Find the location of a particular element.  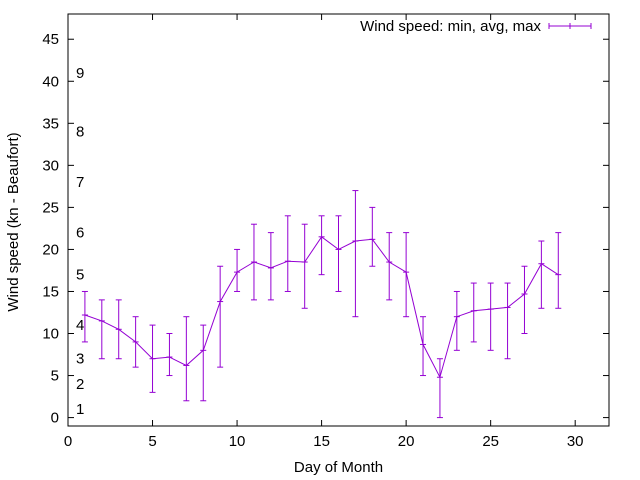

y-tick-label: 20 is located at coordinates (50, 249).